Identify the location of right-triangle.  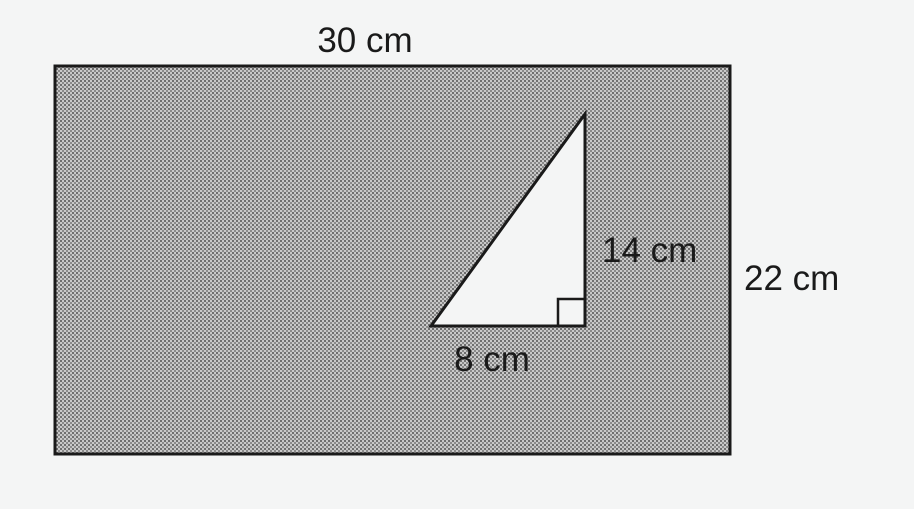
(507, 218).